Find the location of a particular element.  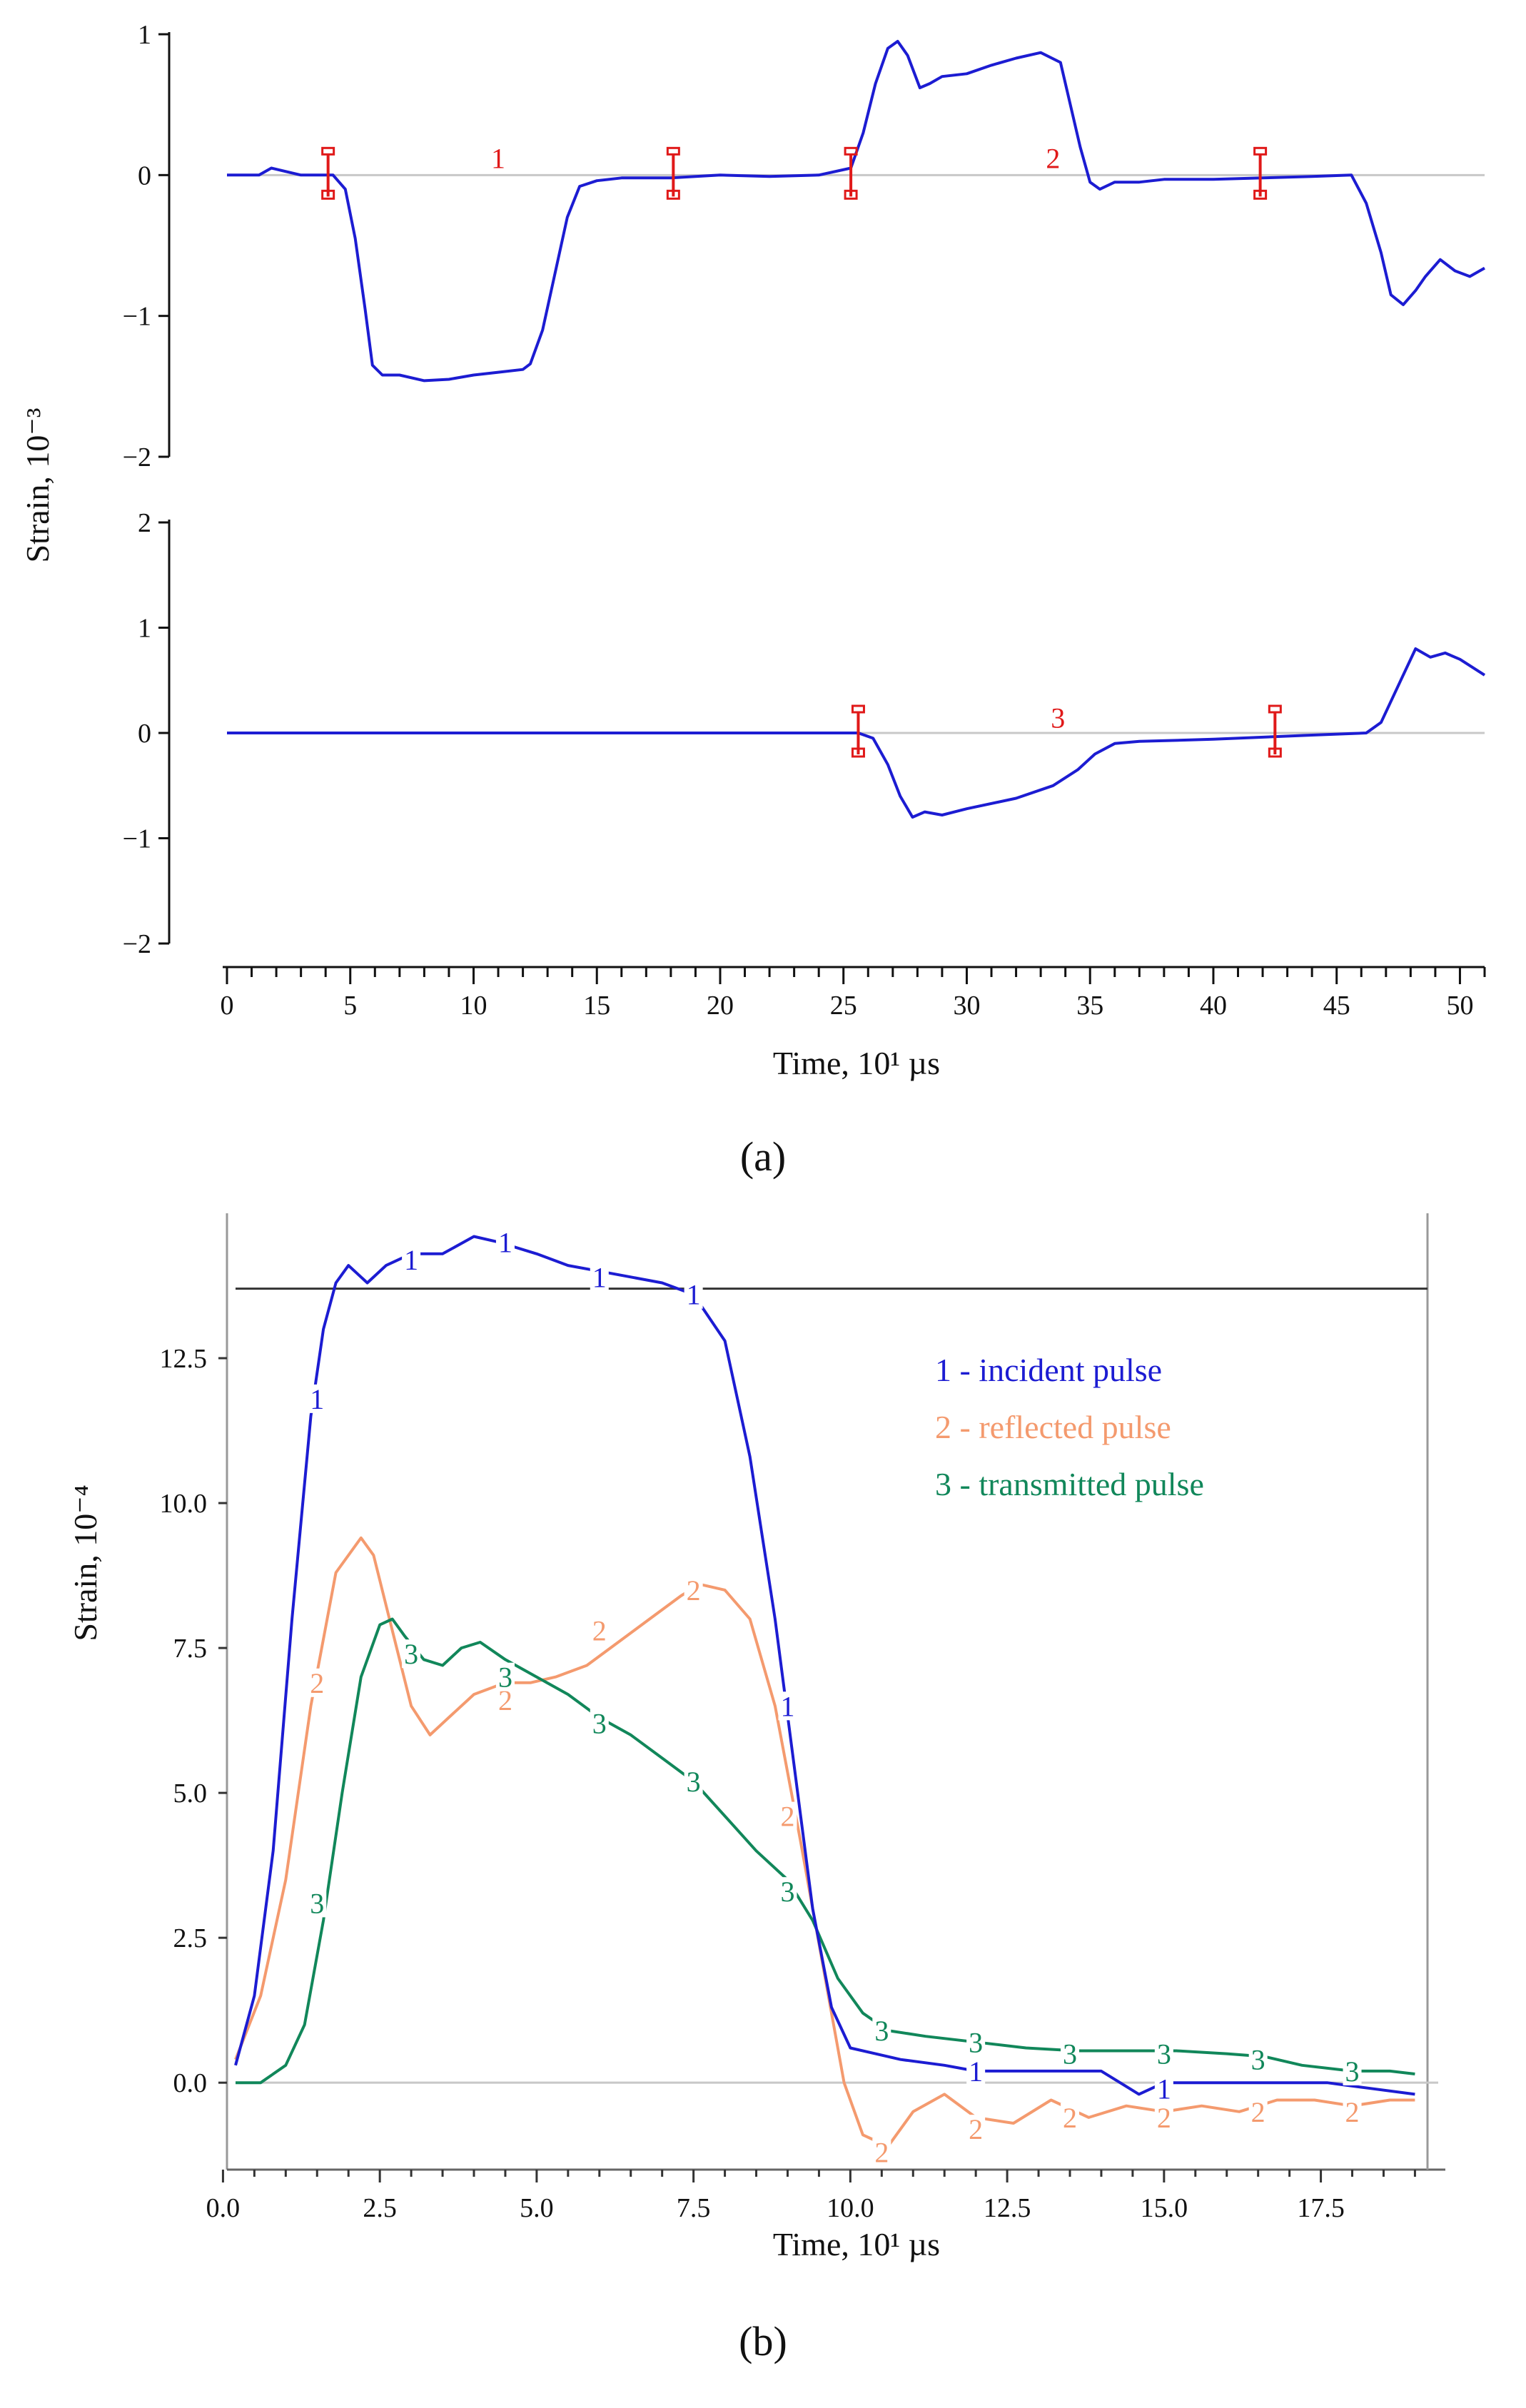

a-top-y-tick-label: −2 is located at coordinates (137, 457).